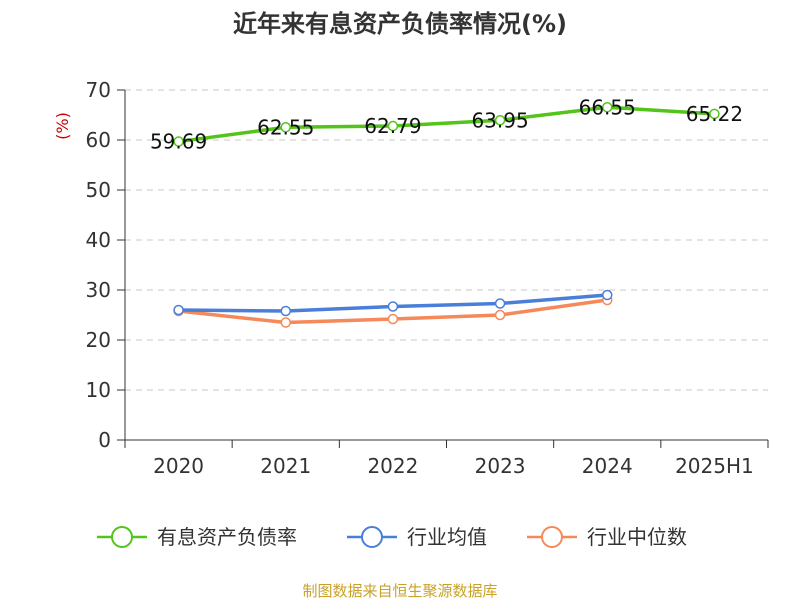 The image size is (800, 600). Describe the element at coordinates (714, 466) in the screenshot. I see `x-tick-label: 2025H1` at that location.